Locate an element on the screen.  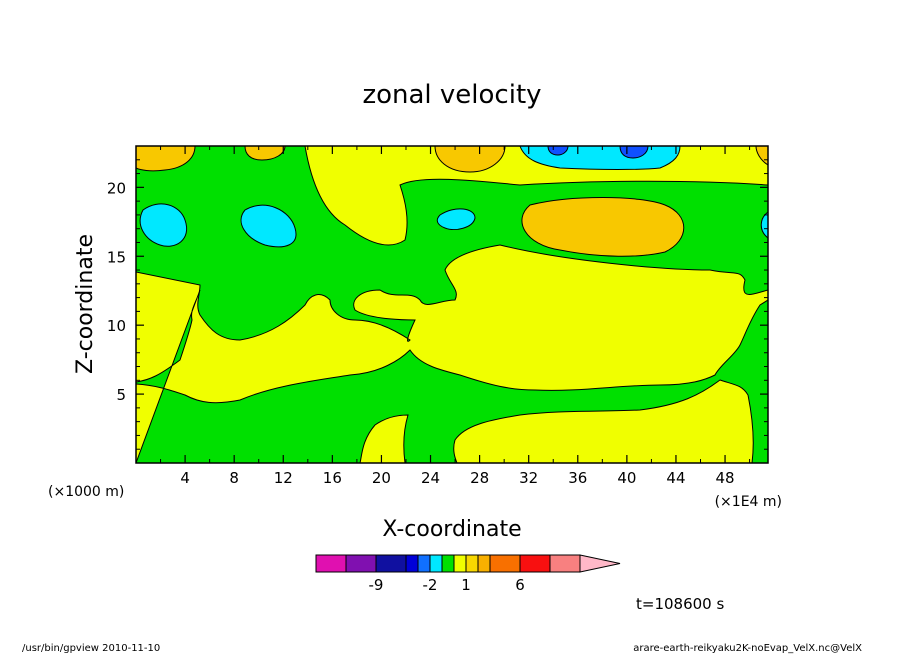
colorbar-extend-arrow is located at coordinates (600, 563).